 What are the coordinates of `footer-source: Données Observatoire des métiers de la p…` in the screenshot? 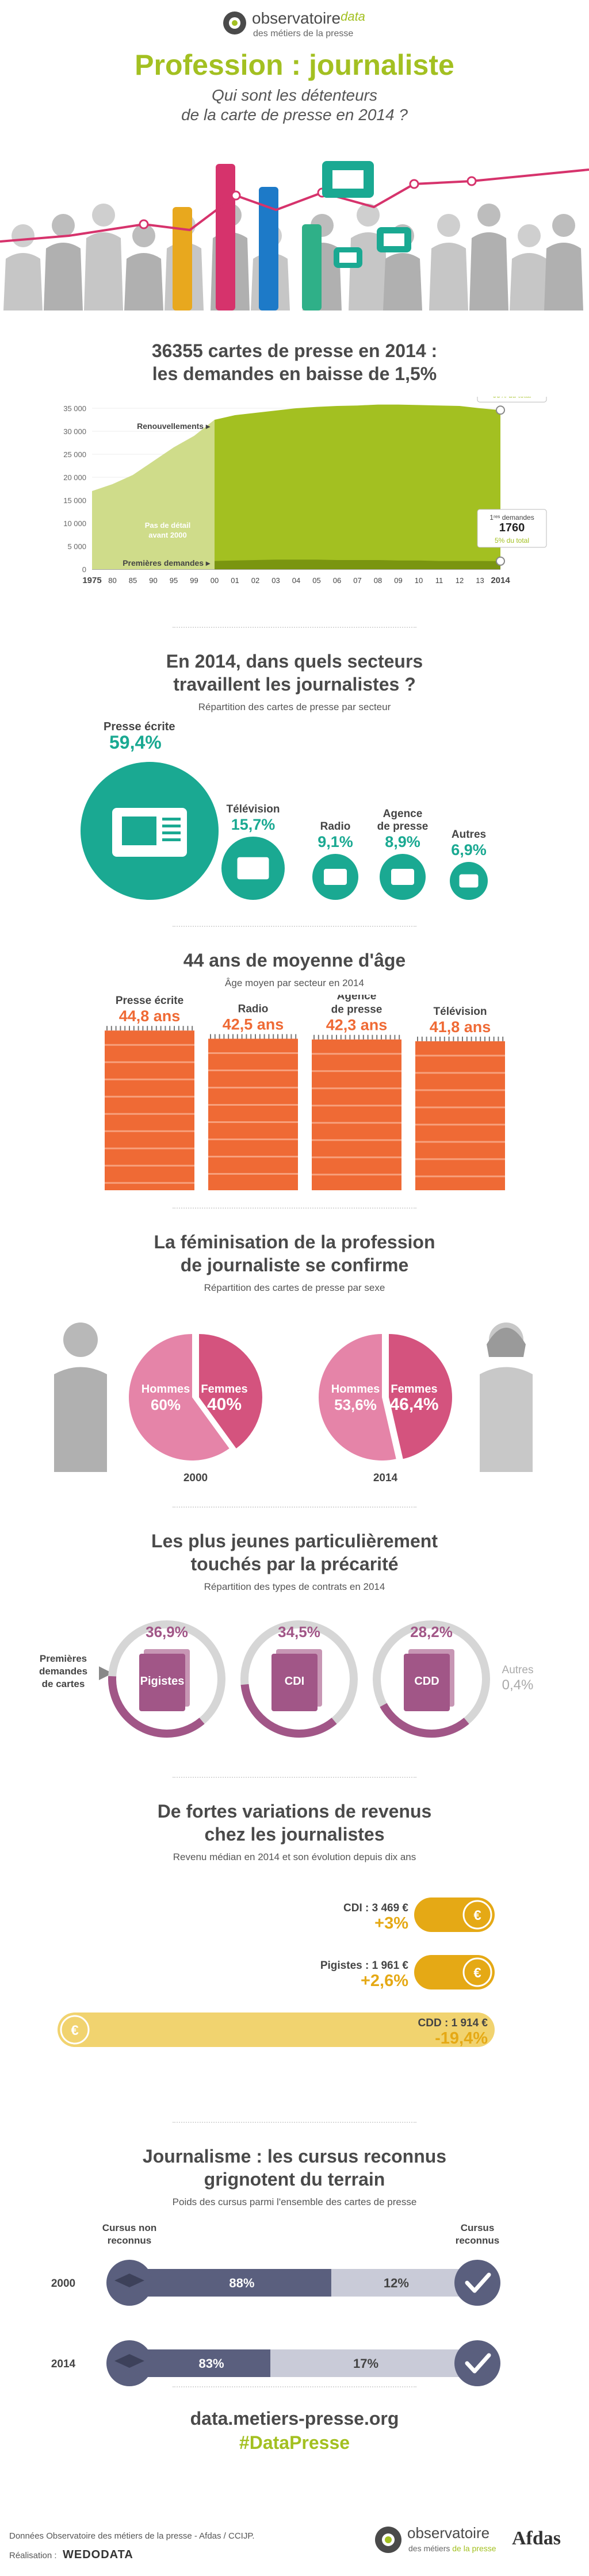 It's located at (132, 2536).